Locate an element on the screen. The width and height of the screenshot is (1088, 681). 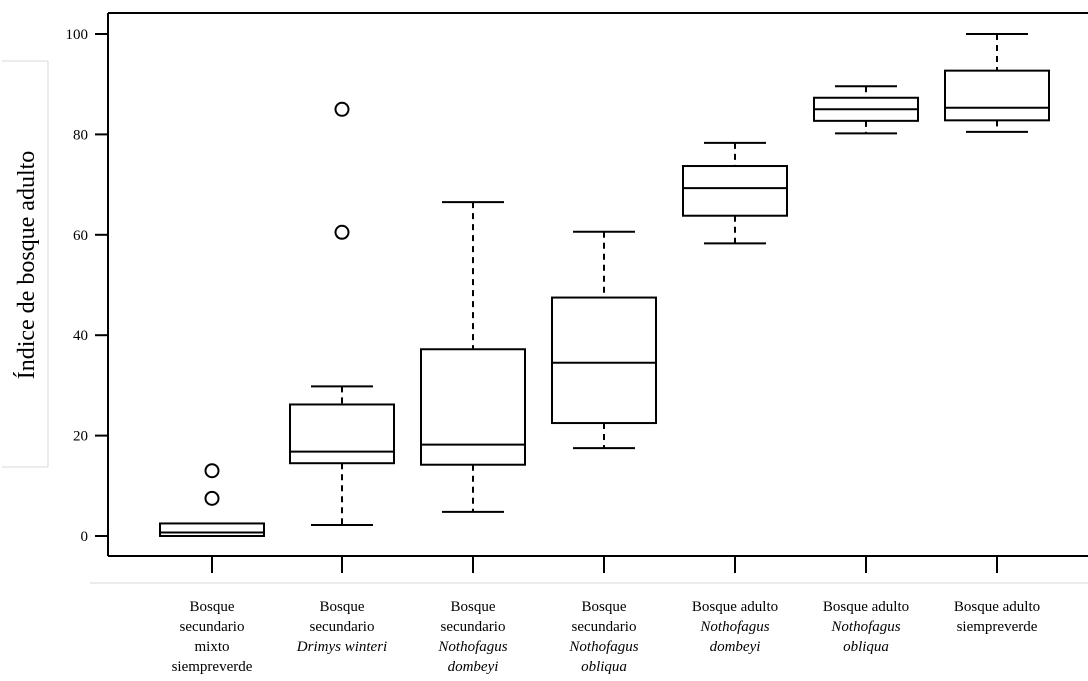
y-axis-label: Índice de bosque adulto is located at coordinates (27, 265).